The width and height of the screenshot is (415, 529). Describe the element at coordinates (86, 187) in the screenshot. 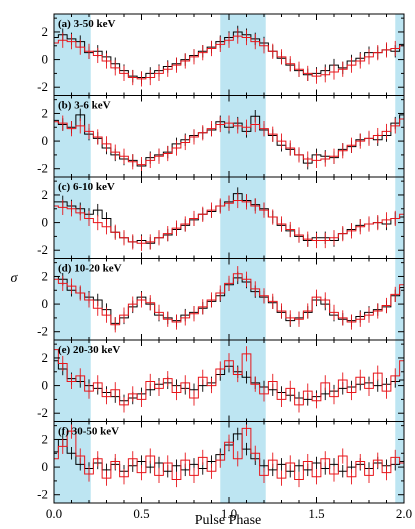

I see `panel-label: (c) 6-10 keV` at that location.